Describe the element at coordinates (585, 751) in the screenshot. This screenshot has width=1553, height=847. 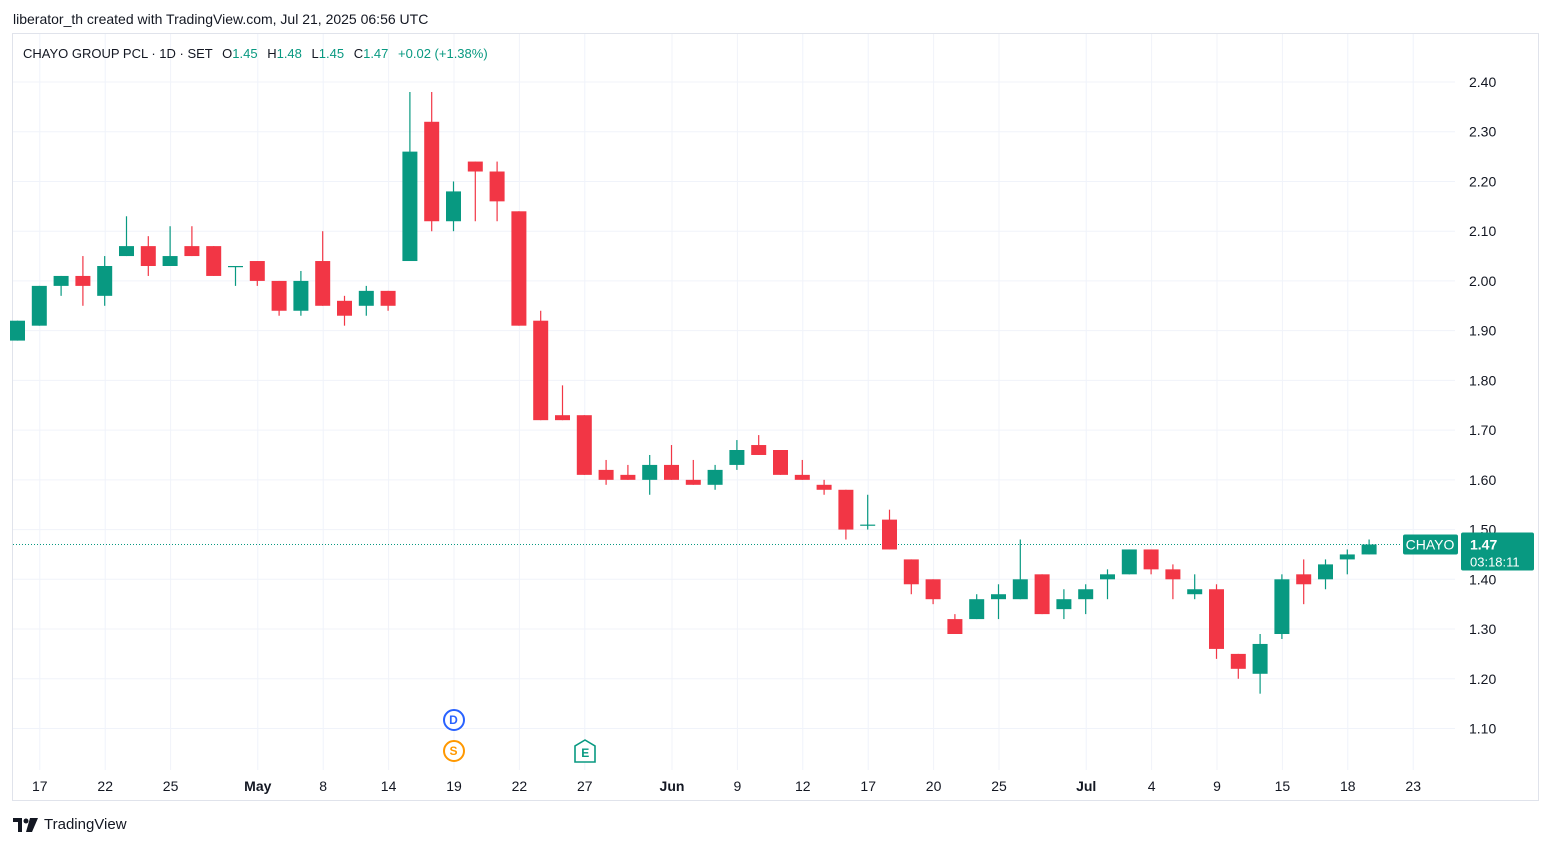
I see `earnings-event-icon: E` at that location.